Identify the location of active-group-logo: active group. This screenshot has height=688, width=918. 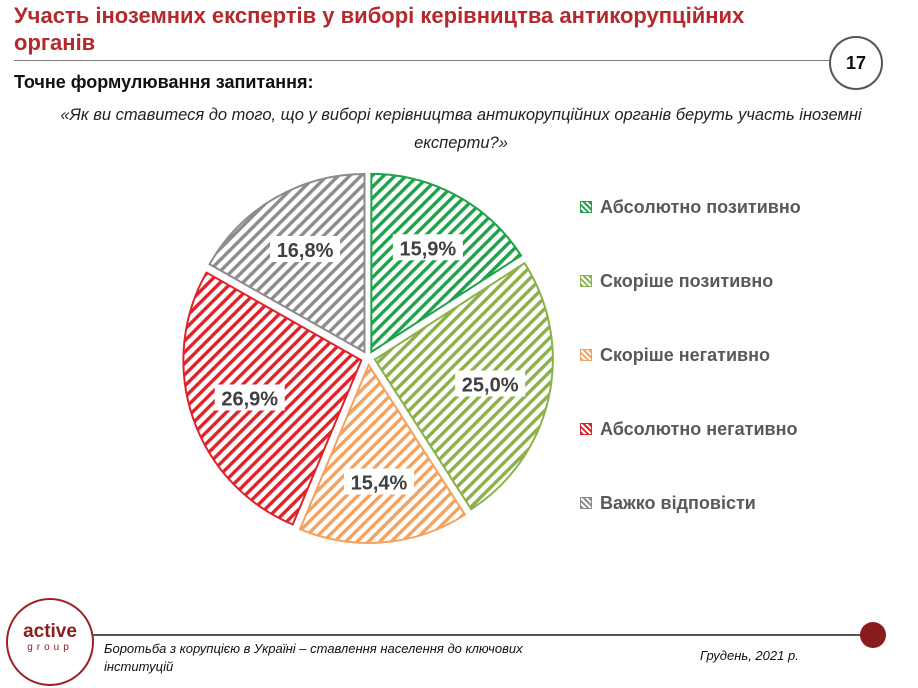
(50, 642).